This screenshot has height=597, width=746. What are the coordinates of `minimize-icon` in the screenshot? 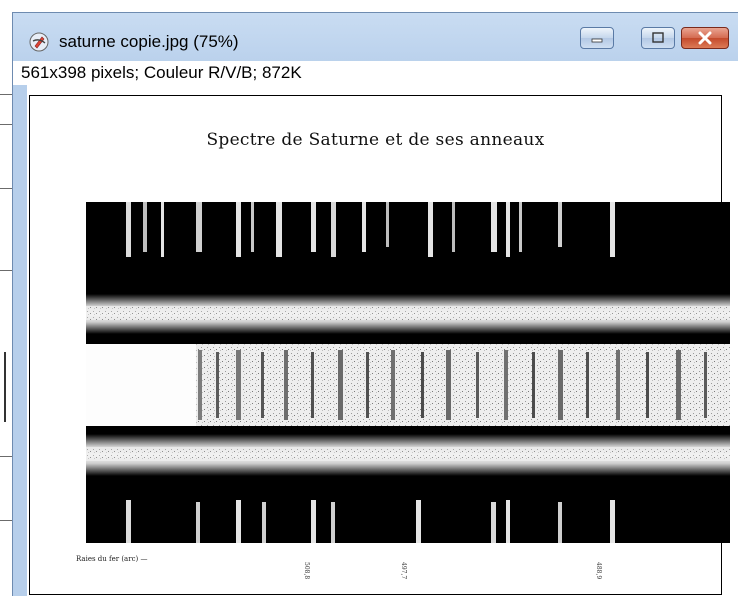 It's located at (597, 40).